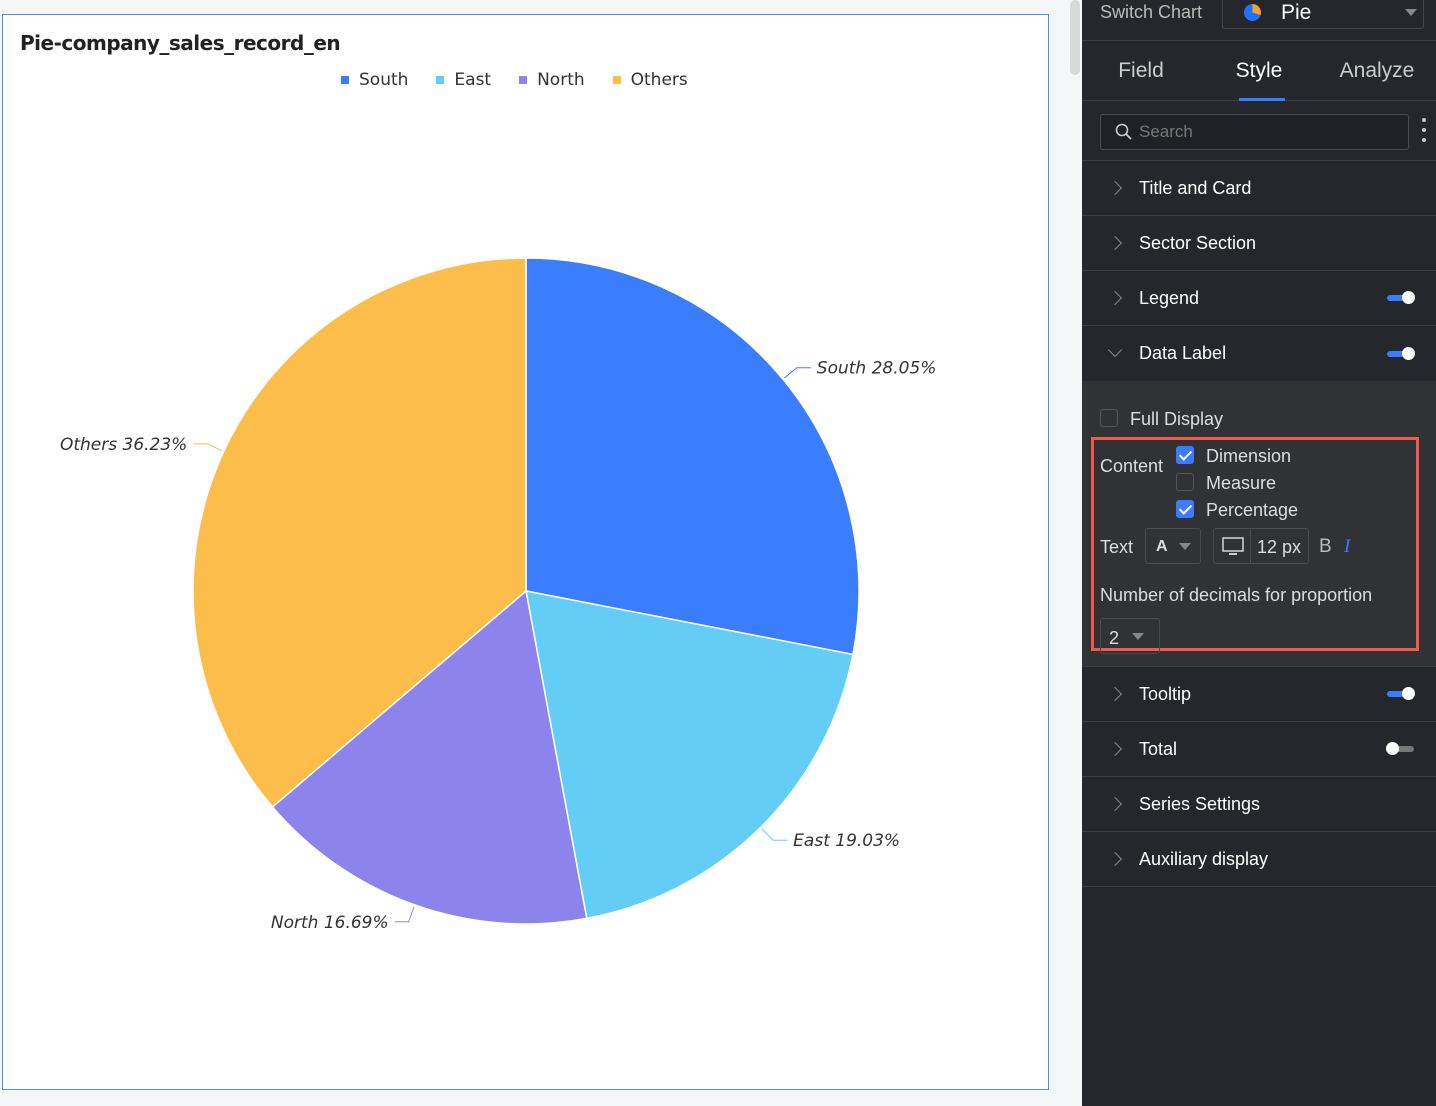  What do you see at coordinates (1259, 188) in the screenshot?
I see `section-title-and-card: Title and Card` at bounding box center [1259, 188].